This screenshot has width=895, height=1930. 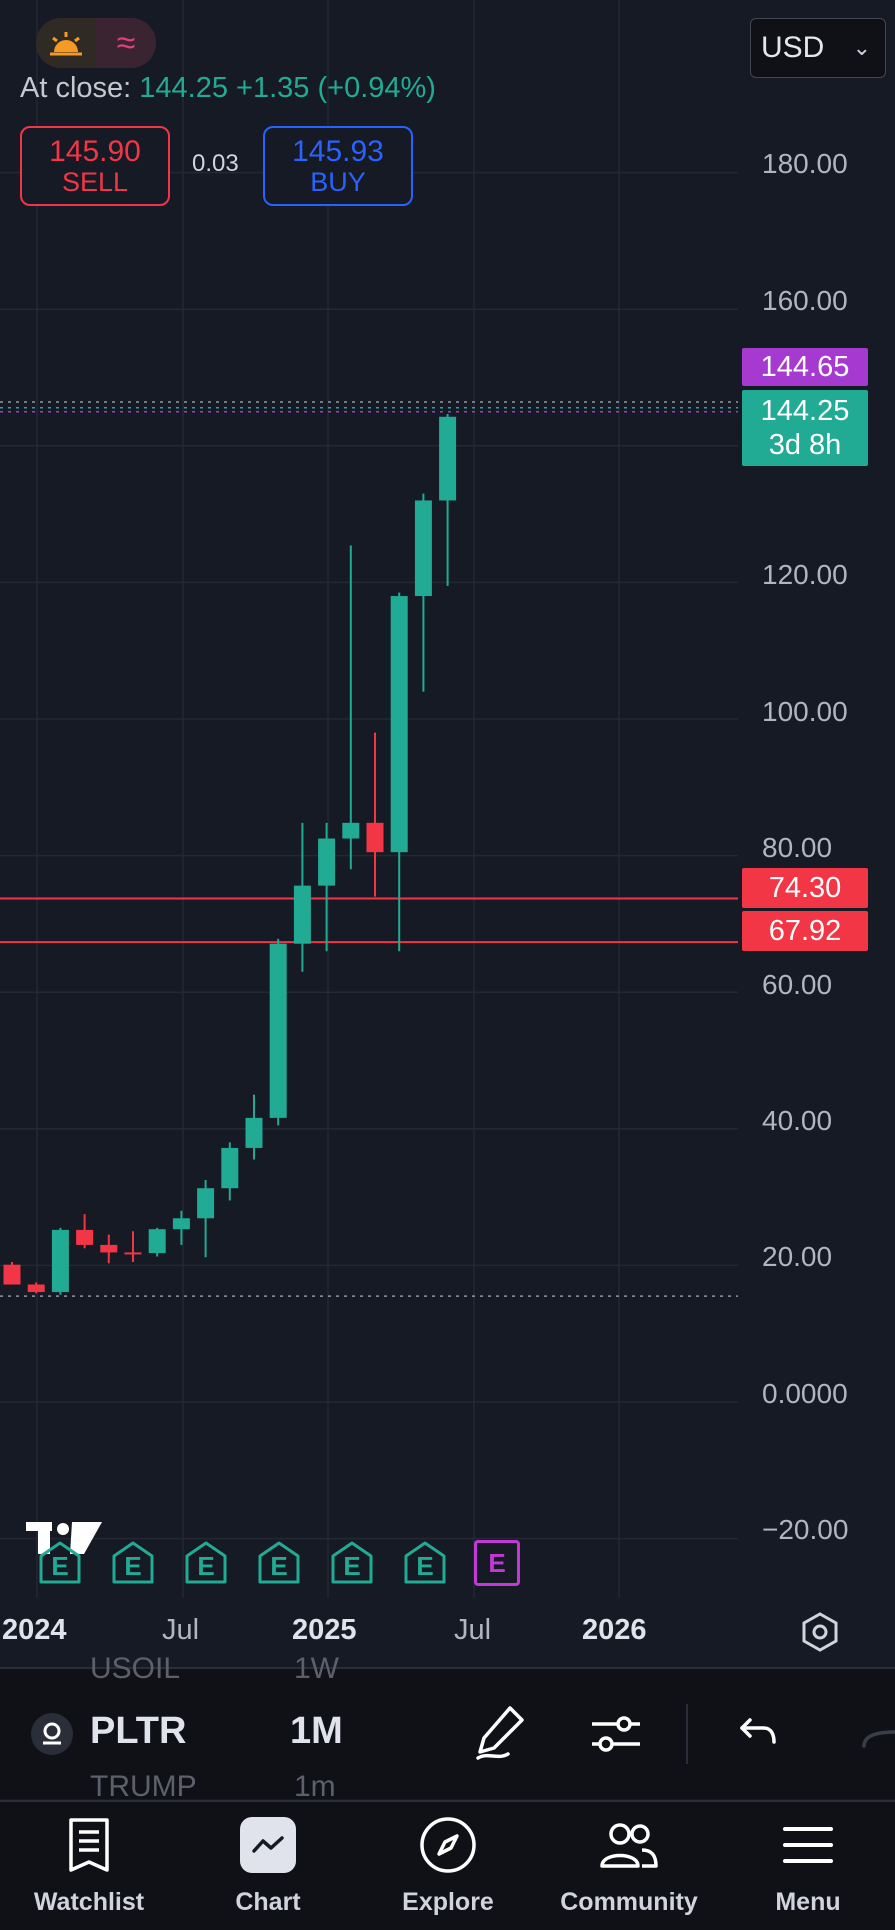 I want to click on at-close-label: At close:, so click(x=76, y=88).